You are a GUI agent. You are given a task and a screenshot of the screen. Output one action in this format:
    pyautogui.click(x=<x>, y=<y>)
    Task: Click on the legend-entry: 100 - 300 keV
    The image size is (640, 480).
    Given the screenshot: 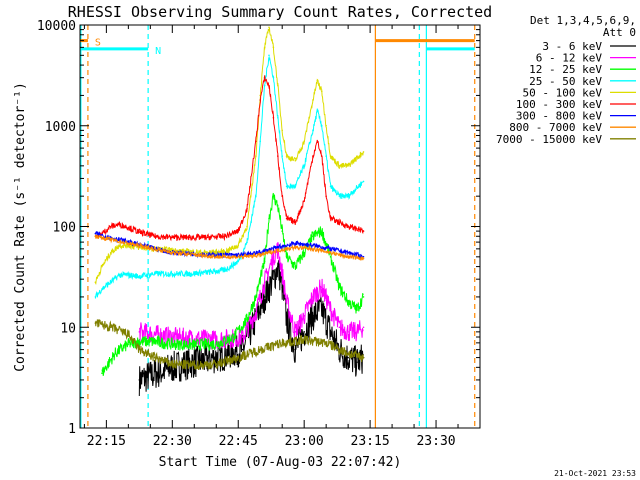 What is the action you would take?
    pyautogui.click(x=576, y=104)
    